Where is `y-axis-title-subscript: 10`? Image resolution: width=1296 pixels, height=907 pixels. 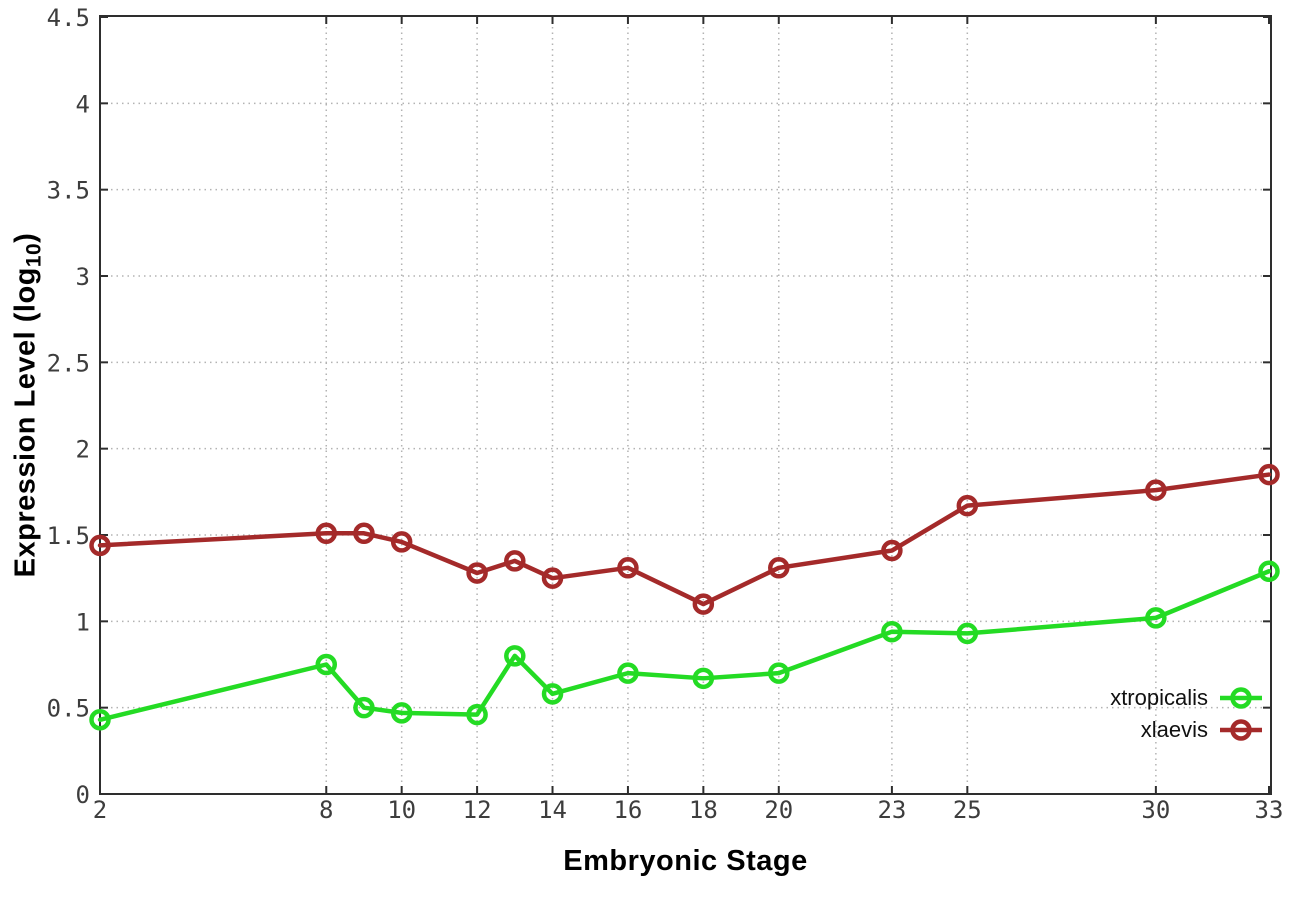
y-axis-title-subscript: 10 is located at coordinates (34, 255).